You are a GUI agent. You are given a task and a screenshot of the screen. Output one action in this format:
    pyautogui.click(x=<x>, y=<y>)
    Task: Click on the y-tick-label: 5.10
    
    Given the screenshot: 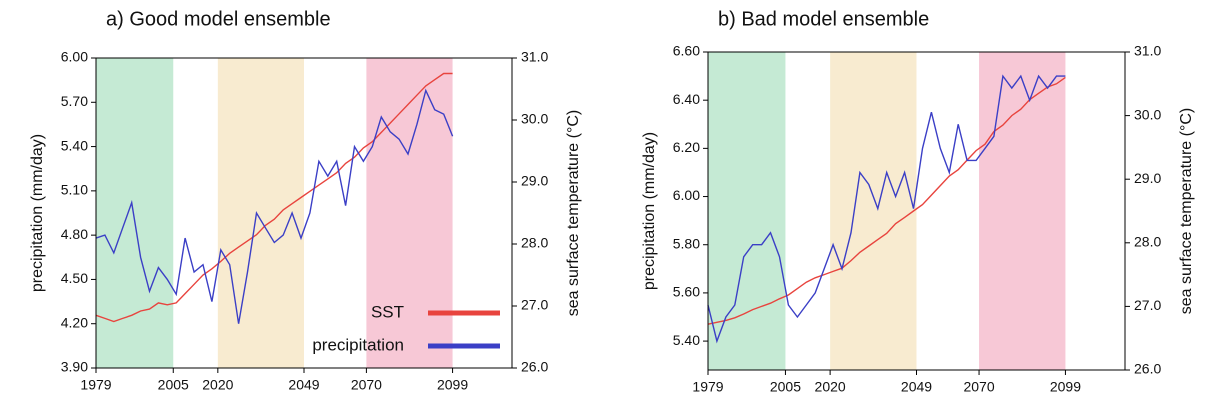 What is the action you would take?
    pyautogui.click(x=74, y=190)
    